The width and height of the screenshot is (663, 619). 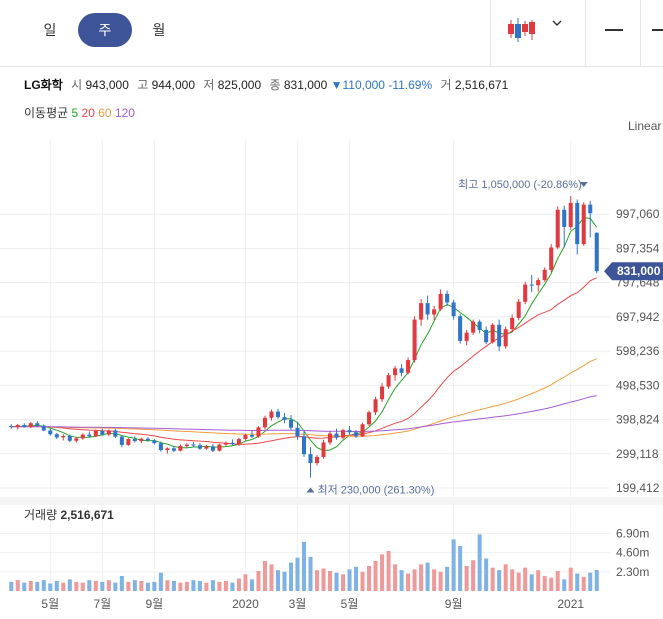 What do you see at coordinates (245, 604) in the screenshot?
I see `x-tick-label: 2020` at bounding box center [245, 604].